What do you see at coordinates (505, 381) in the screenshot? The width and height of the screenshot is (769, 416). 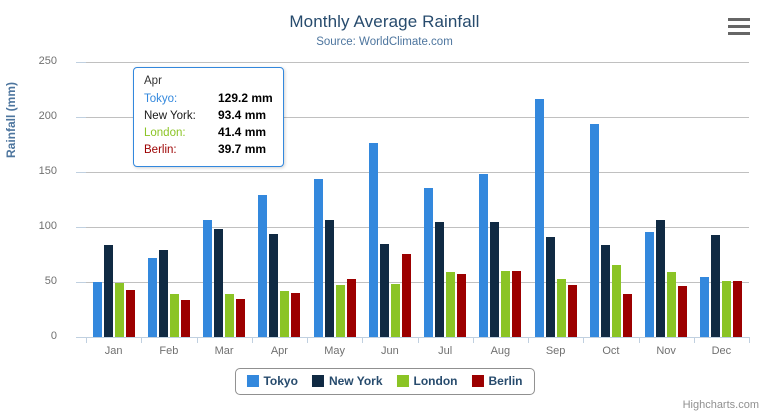 I see `legend-label: Berlin` at bounding box center [505, 381].